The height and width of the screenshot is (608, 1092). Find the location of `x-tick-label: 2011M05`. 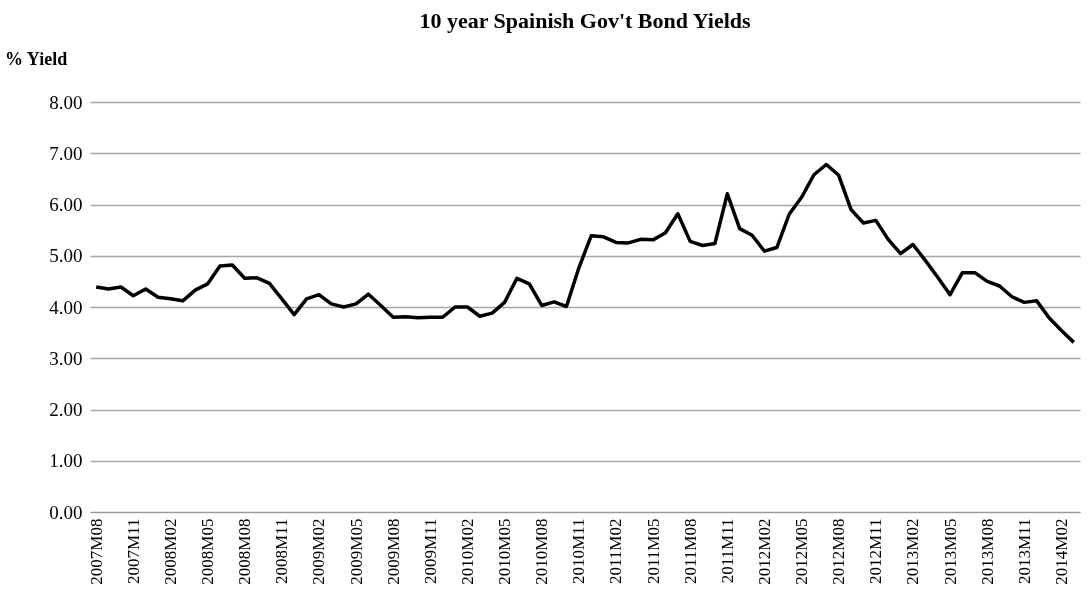

x-tick-label: 2011M05 is located at coordinates (653, 551).